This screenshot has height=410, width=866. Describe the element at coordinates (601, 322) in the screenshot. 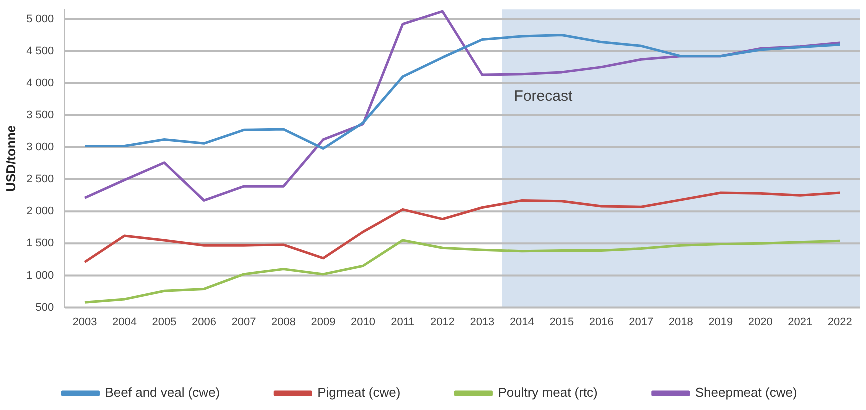

I see `x-tick-label: 2016` at that location.